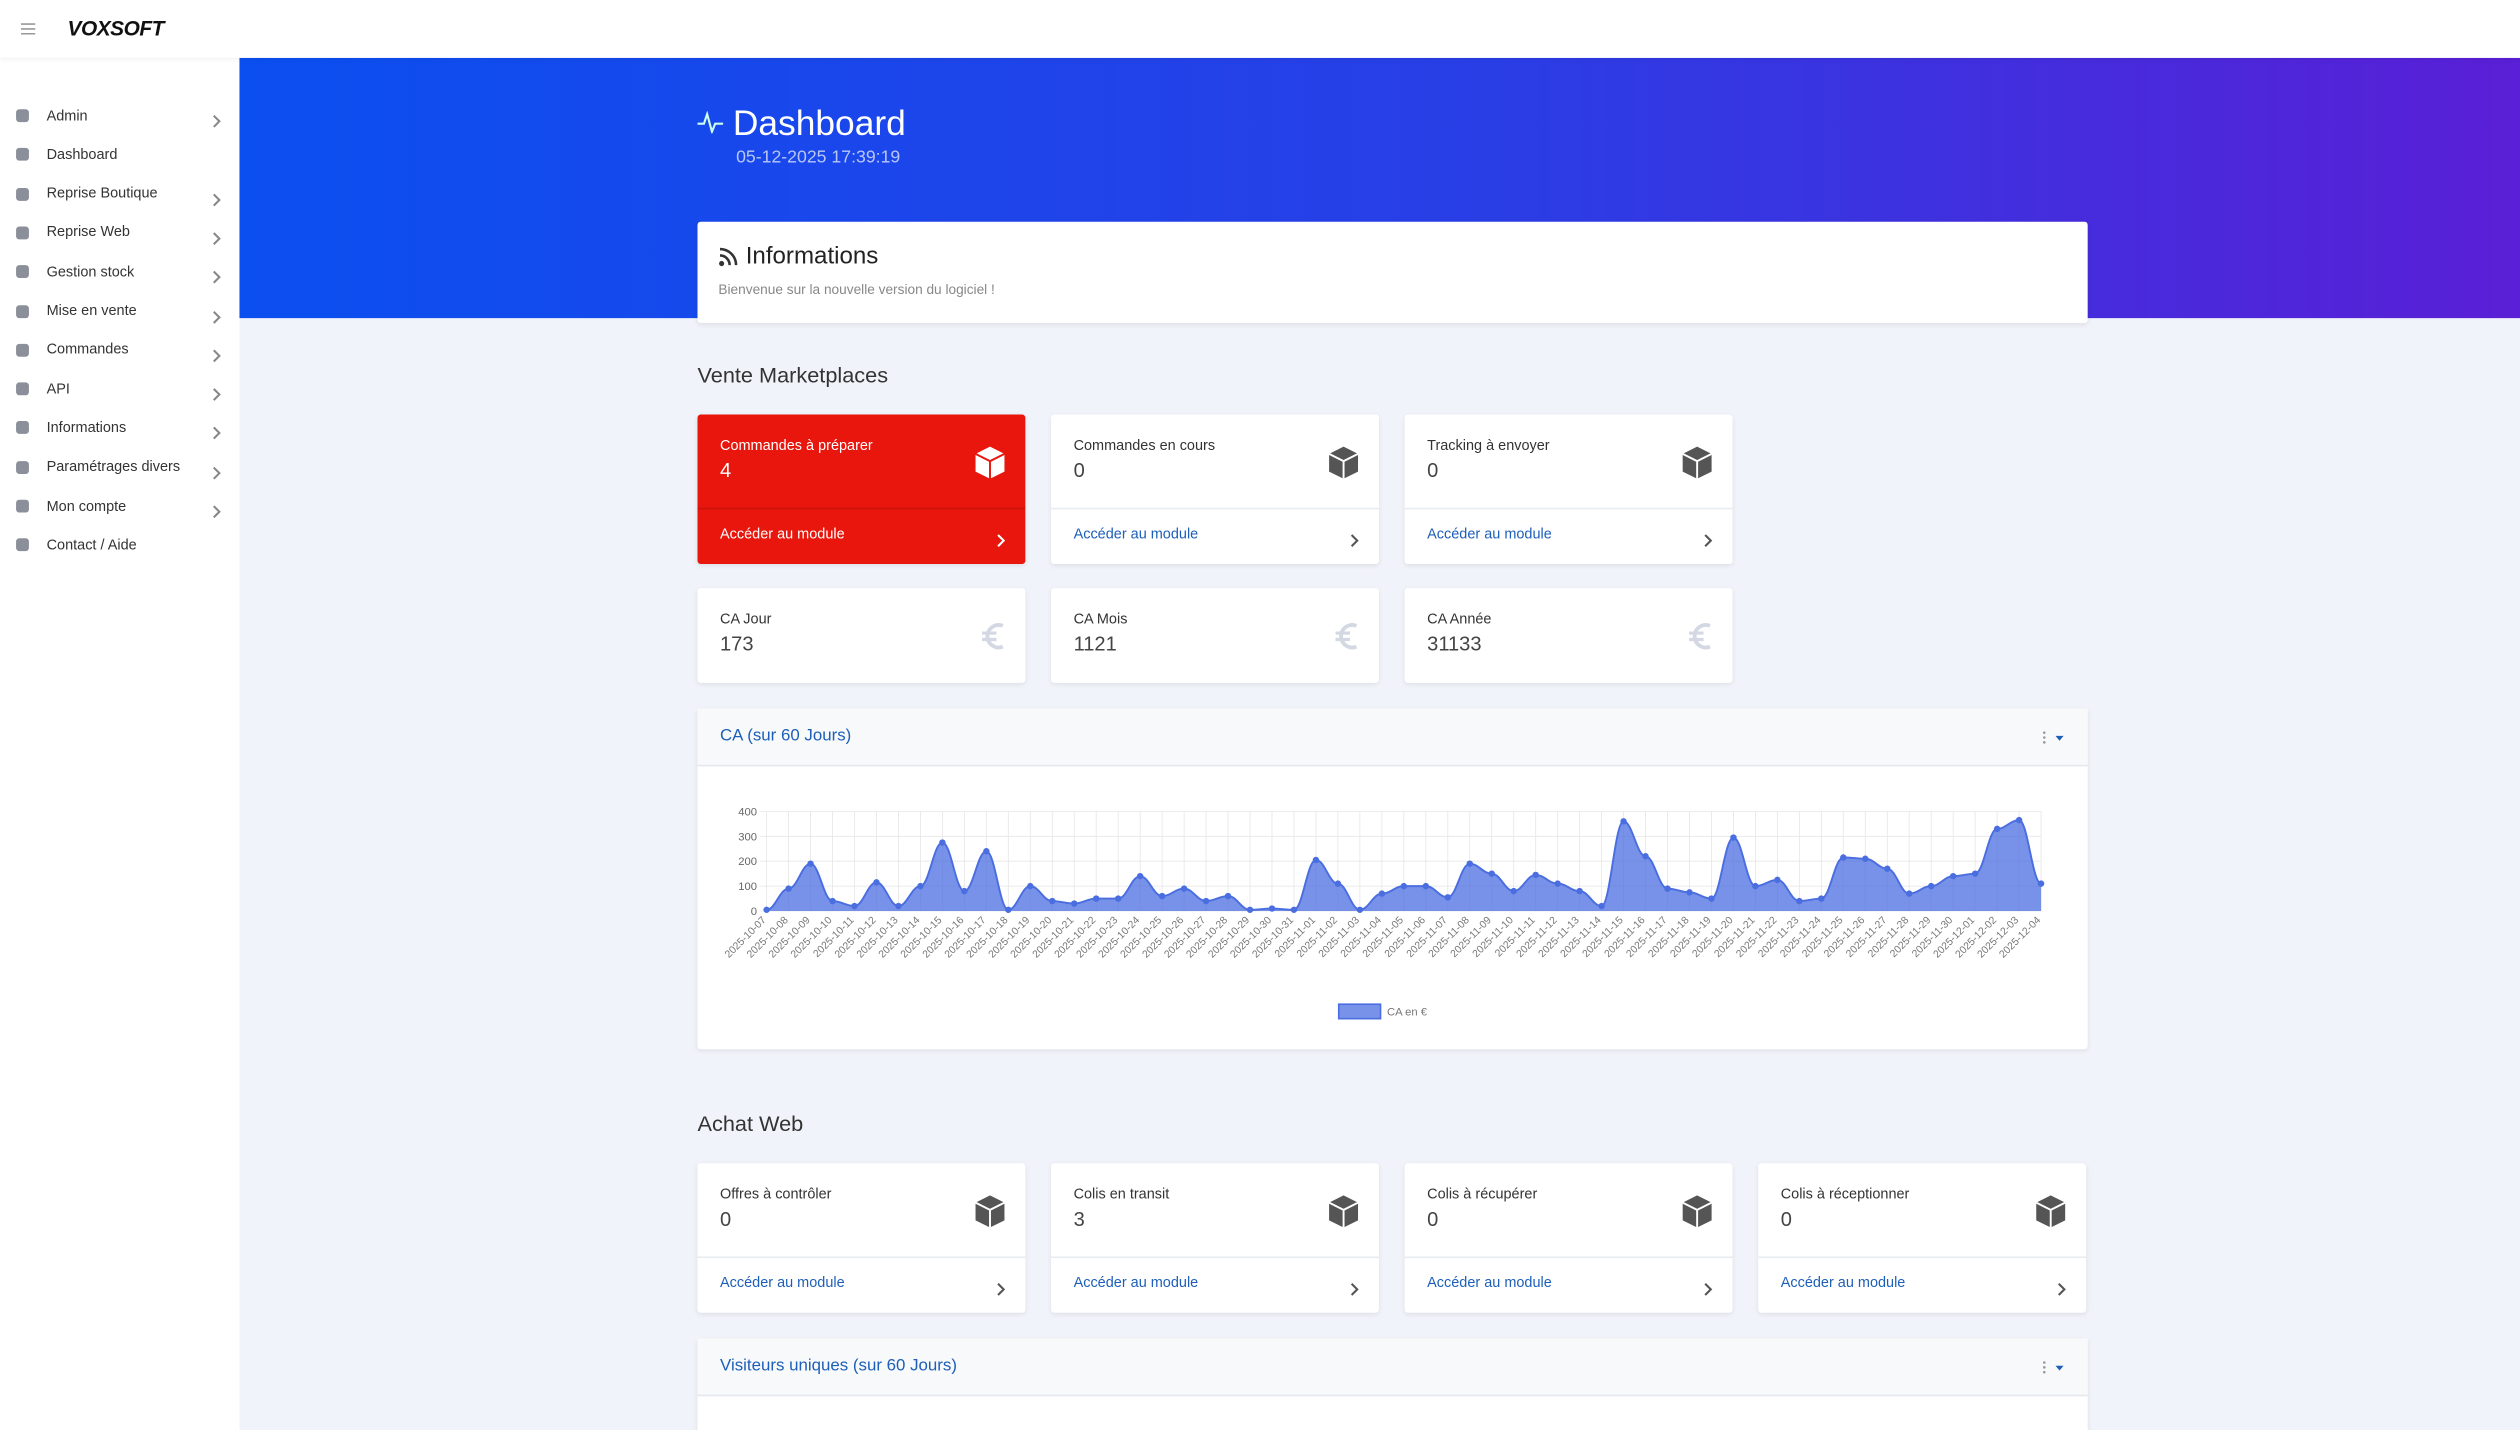  I want to click on area-fill, so click(1404, 866).